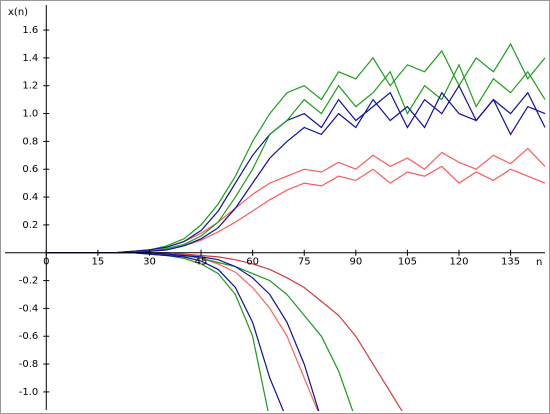 Image resolution: width=550 pixels, height=414 pixels. What do you see at coordinates (355, 262) in the screenshot?
I see `x-tick-label: 90` at bounding box center [355, 262].